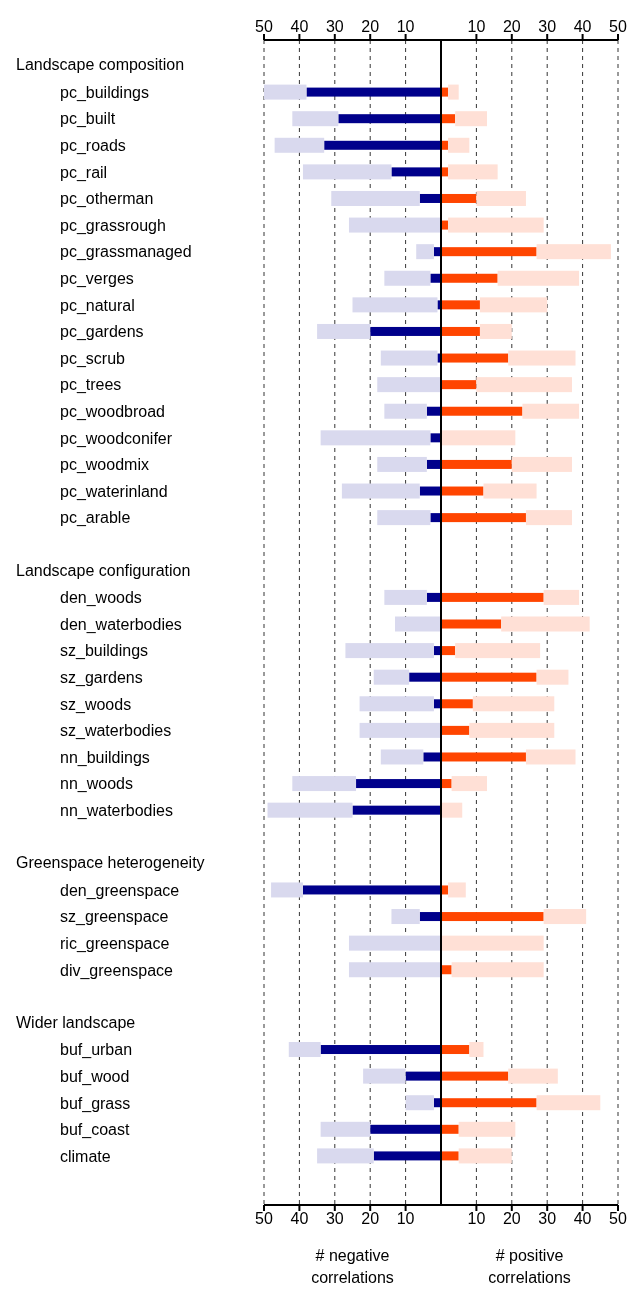  What do you see at coordinates (95, 1103) in the screenshot?
I see `y-tick-label: buf_grass` at bounding box center [95, 1103].